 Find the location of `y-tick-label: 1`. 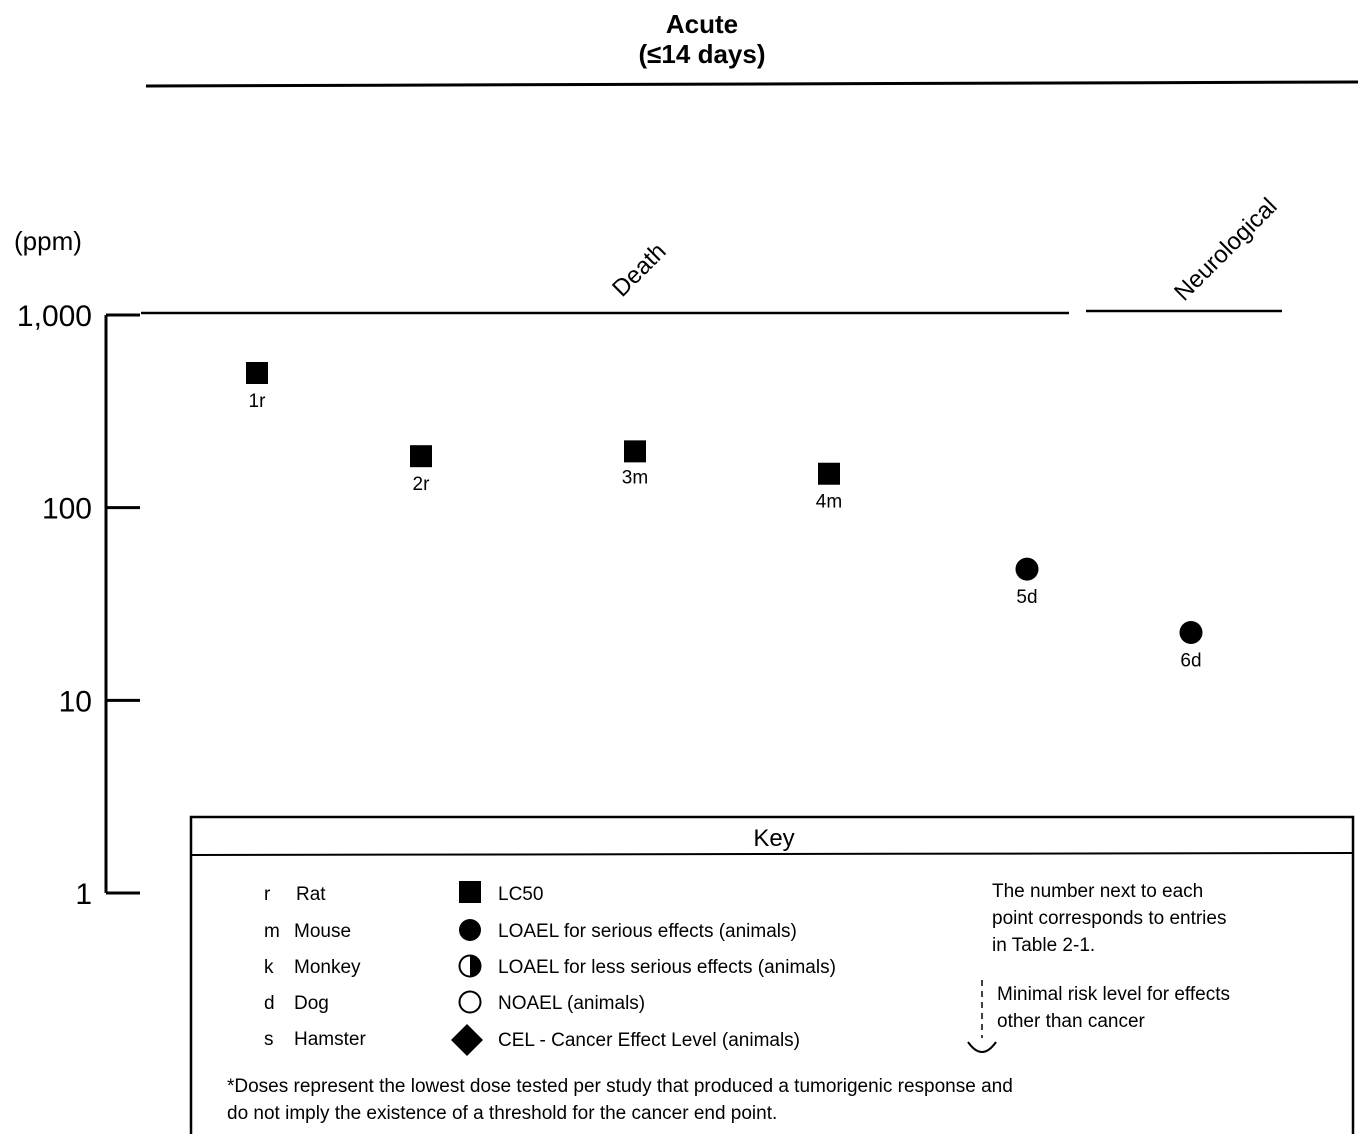

y-tick-label: 1 is located at coordinates (83, 894).